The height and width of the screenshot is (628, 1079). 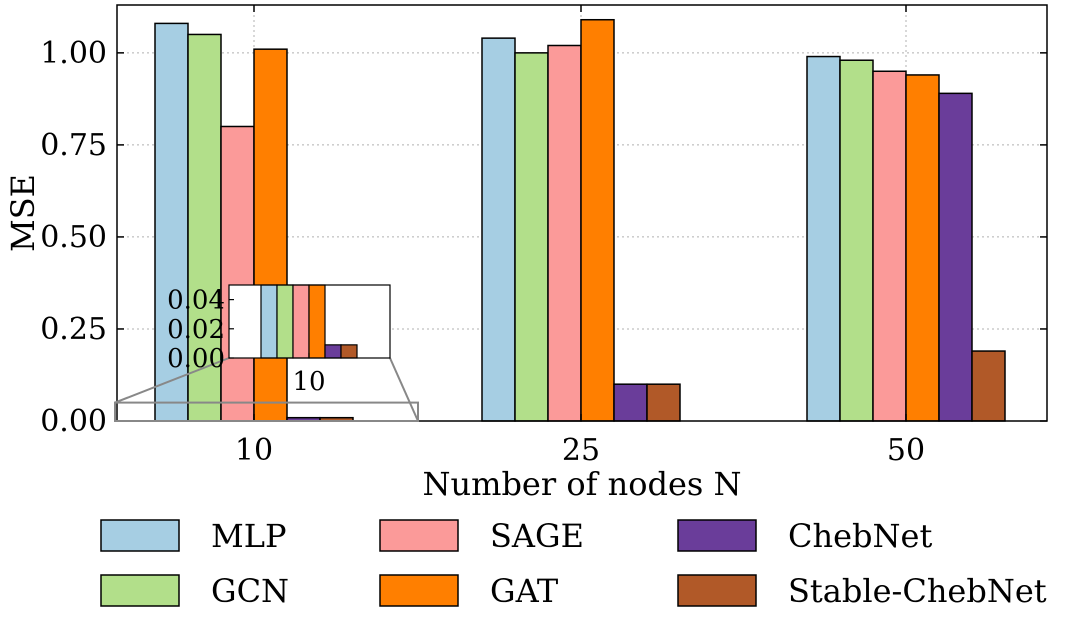 I want to click on x-tick-label-50: 50, so click(x=906, y=450).